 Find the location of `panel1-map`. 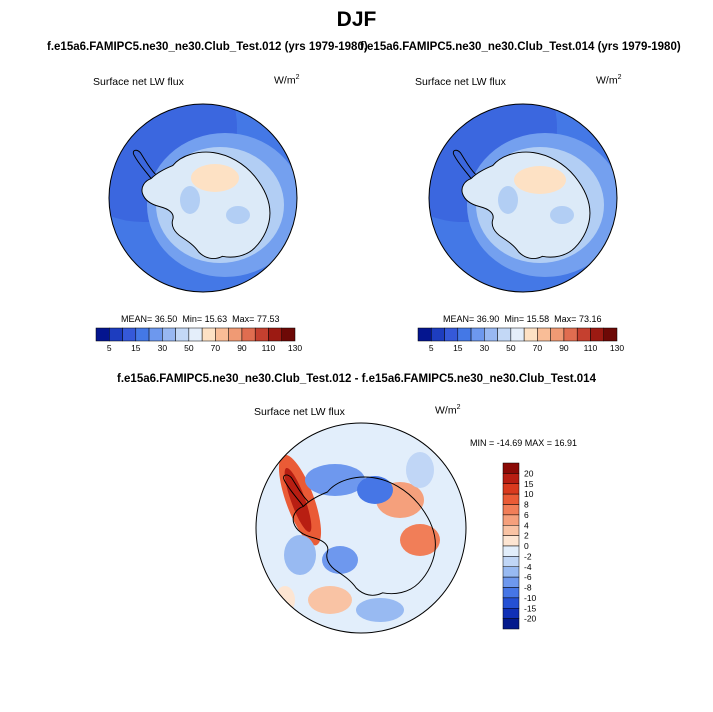

panel1-map is located at coordinates (203, 198).